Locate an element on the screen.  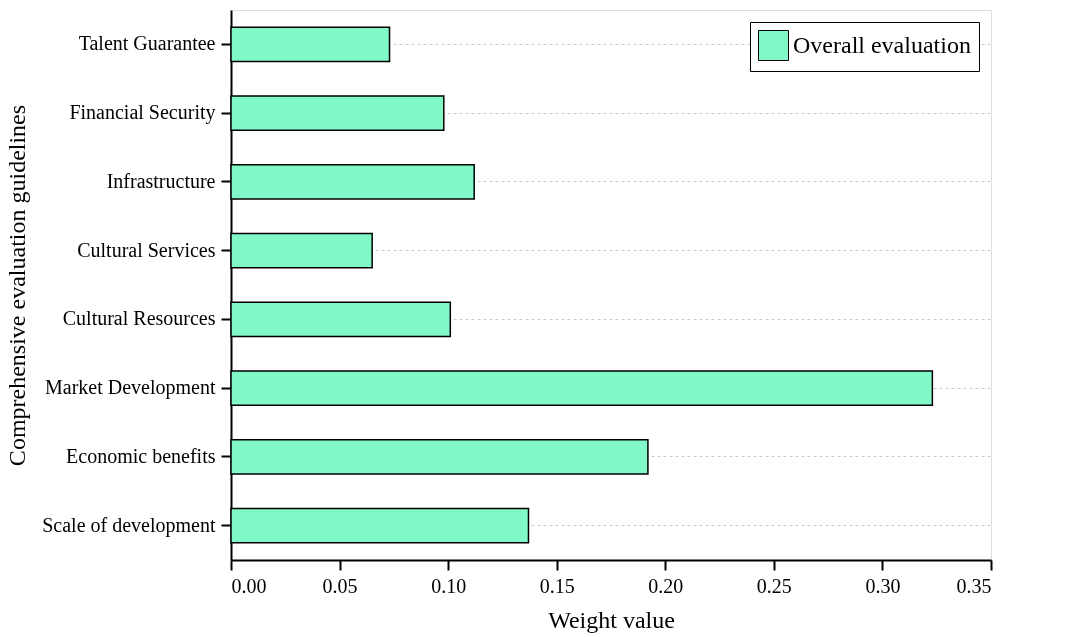
y-tick-label: Cultural Resources is located at coordinates (139, 318).